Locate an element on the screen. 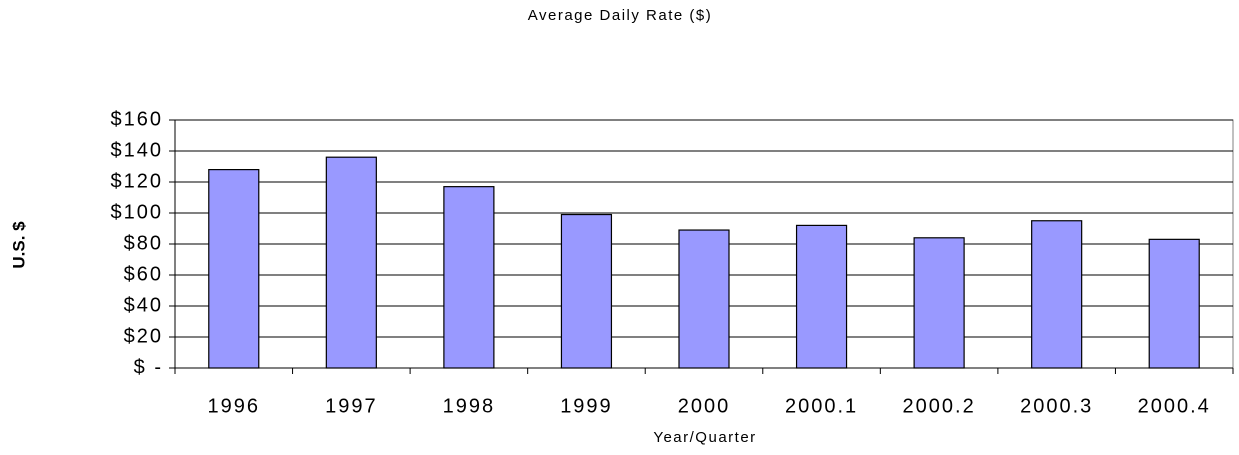 The width and height of the screenshot is (1239, 455). y-tick-label: $20 is located at coordinates (143, 336).